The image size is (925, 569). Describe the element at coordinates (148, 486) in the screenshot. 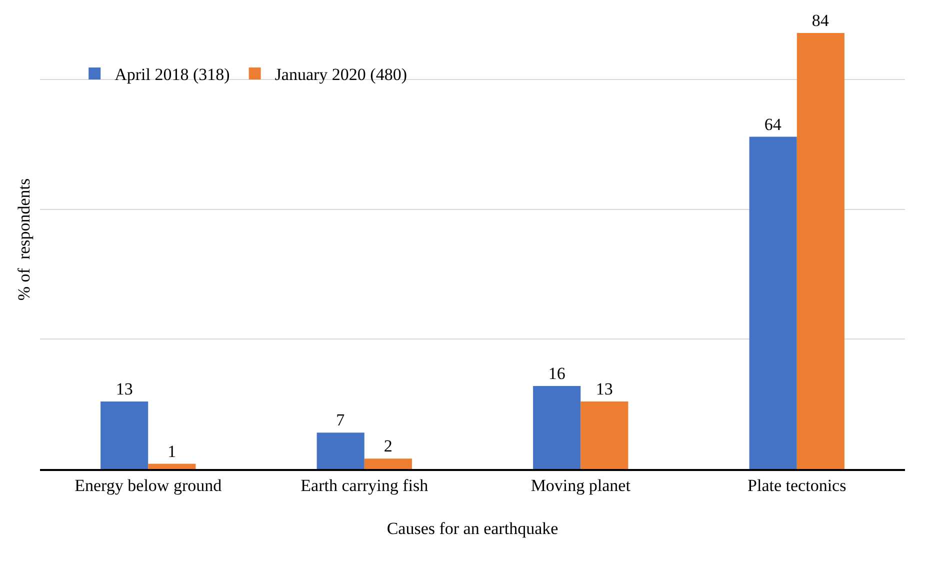

I see `x-tick-label: Energy below ground` at that location.